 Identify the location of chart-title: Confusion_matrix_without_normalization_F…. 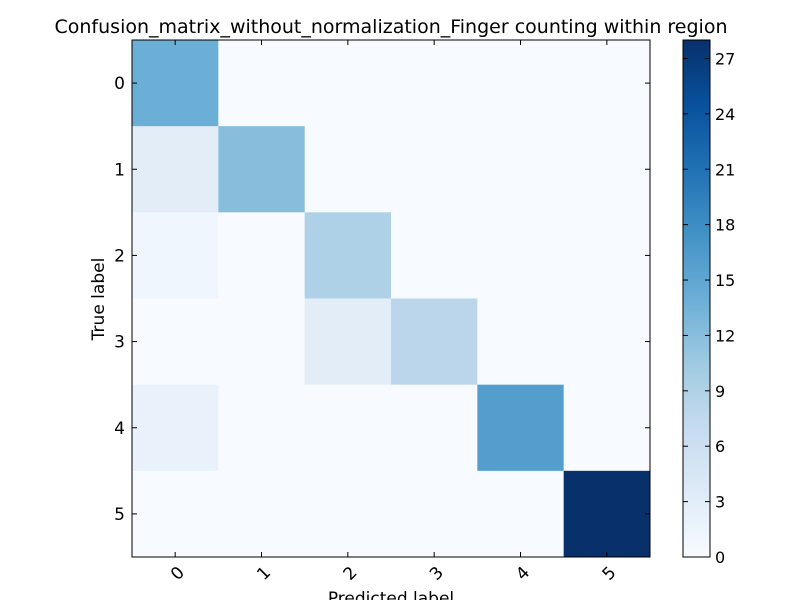
(391, 27).